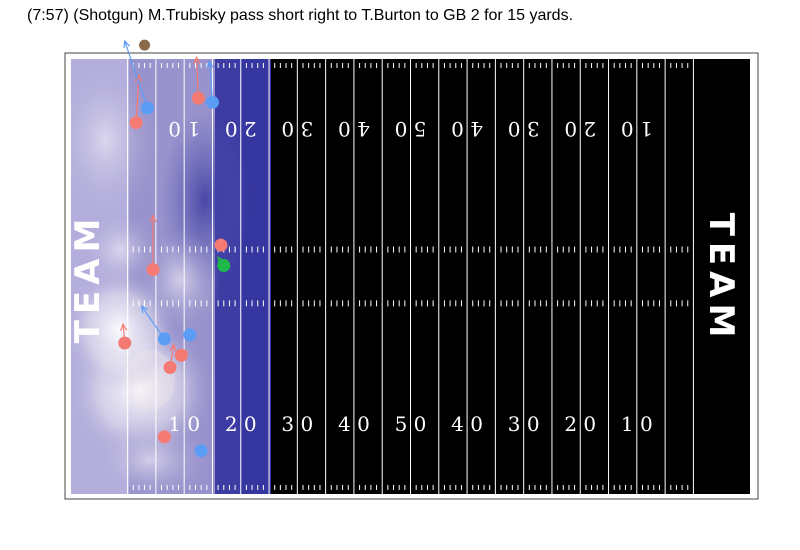 The width and height of the screenshot is (800, 550). What do you see at coordinates (174, 248) in the screenshot?
I see `player-markers` at bounding box center [174, 248].